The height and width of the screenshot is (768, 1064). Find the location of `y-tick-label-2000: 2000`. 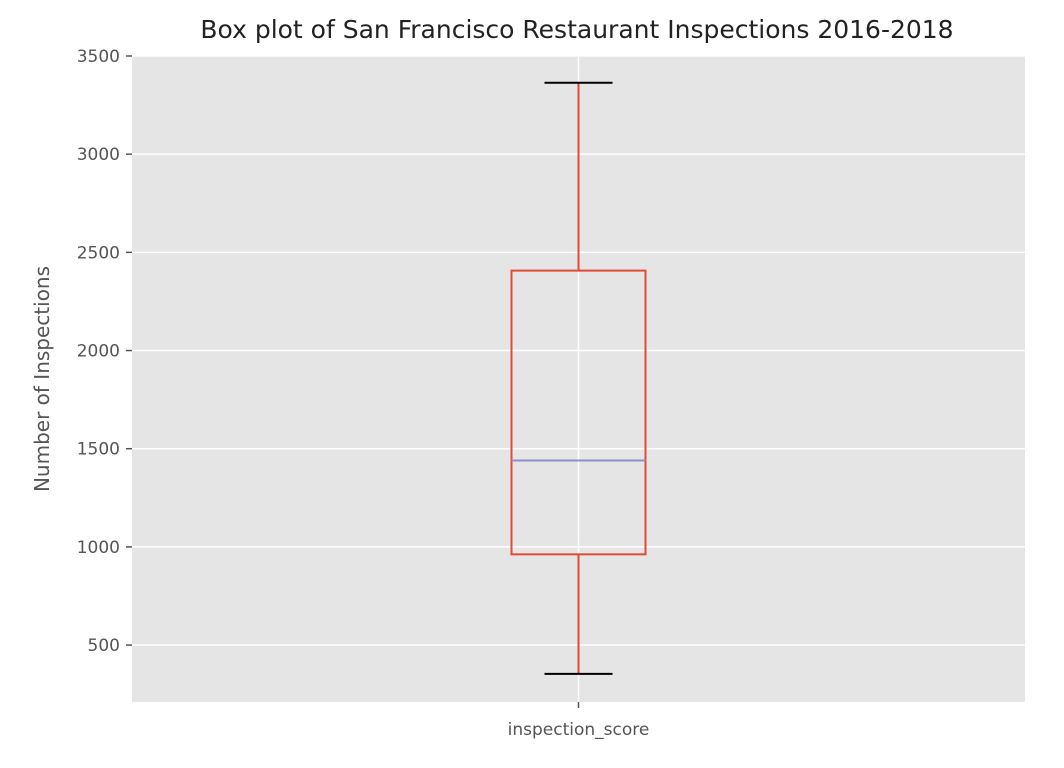

y-tick-label-2000: 2000 is located at coordinates (98, 352).